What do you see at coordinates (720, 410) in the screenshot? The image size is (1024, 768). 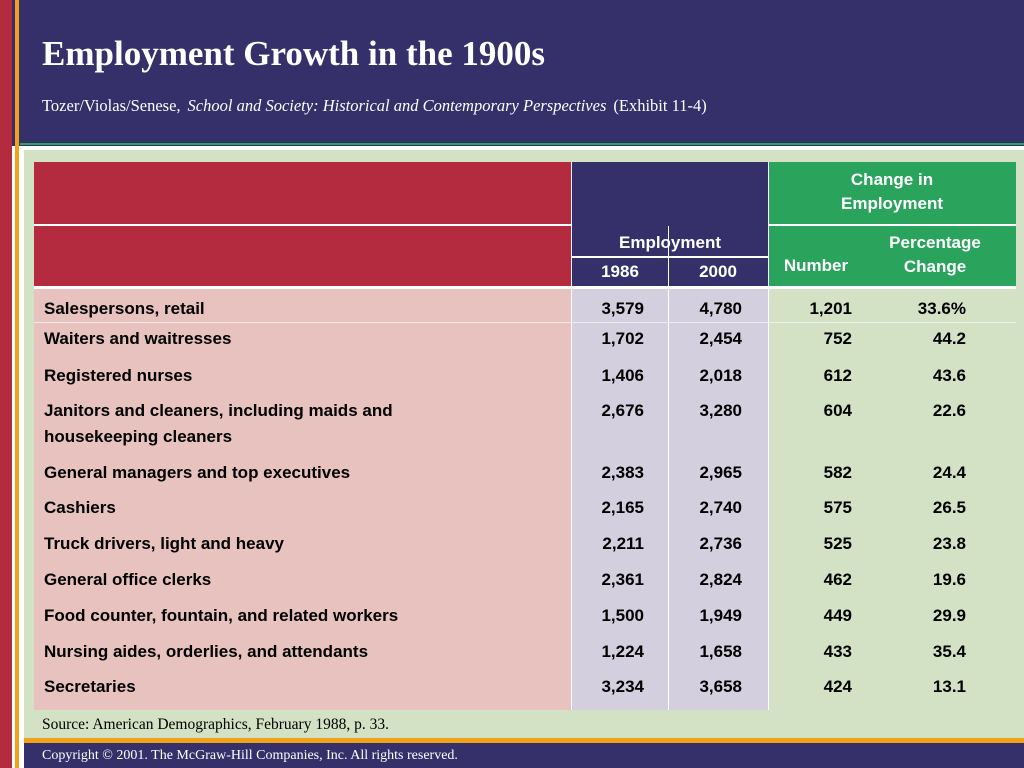 I see `employment-2000-cell: 3,280` at bounding box center [720, 410].